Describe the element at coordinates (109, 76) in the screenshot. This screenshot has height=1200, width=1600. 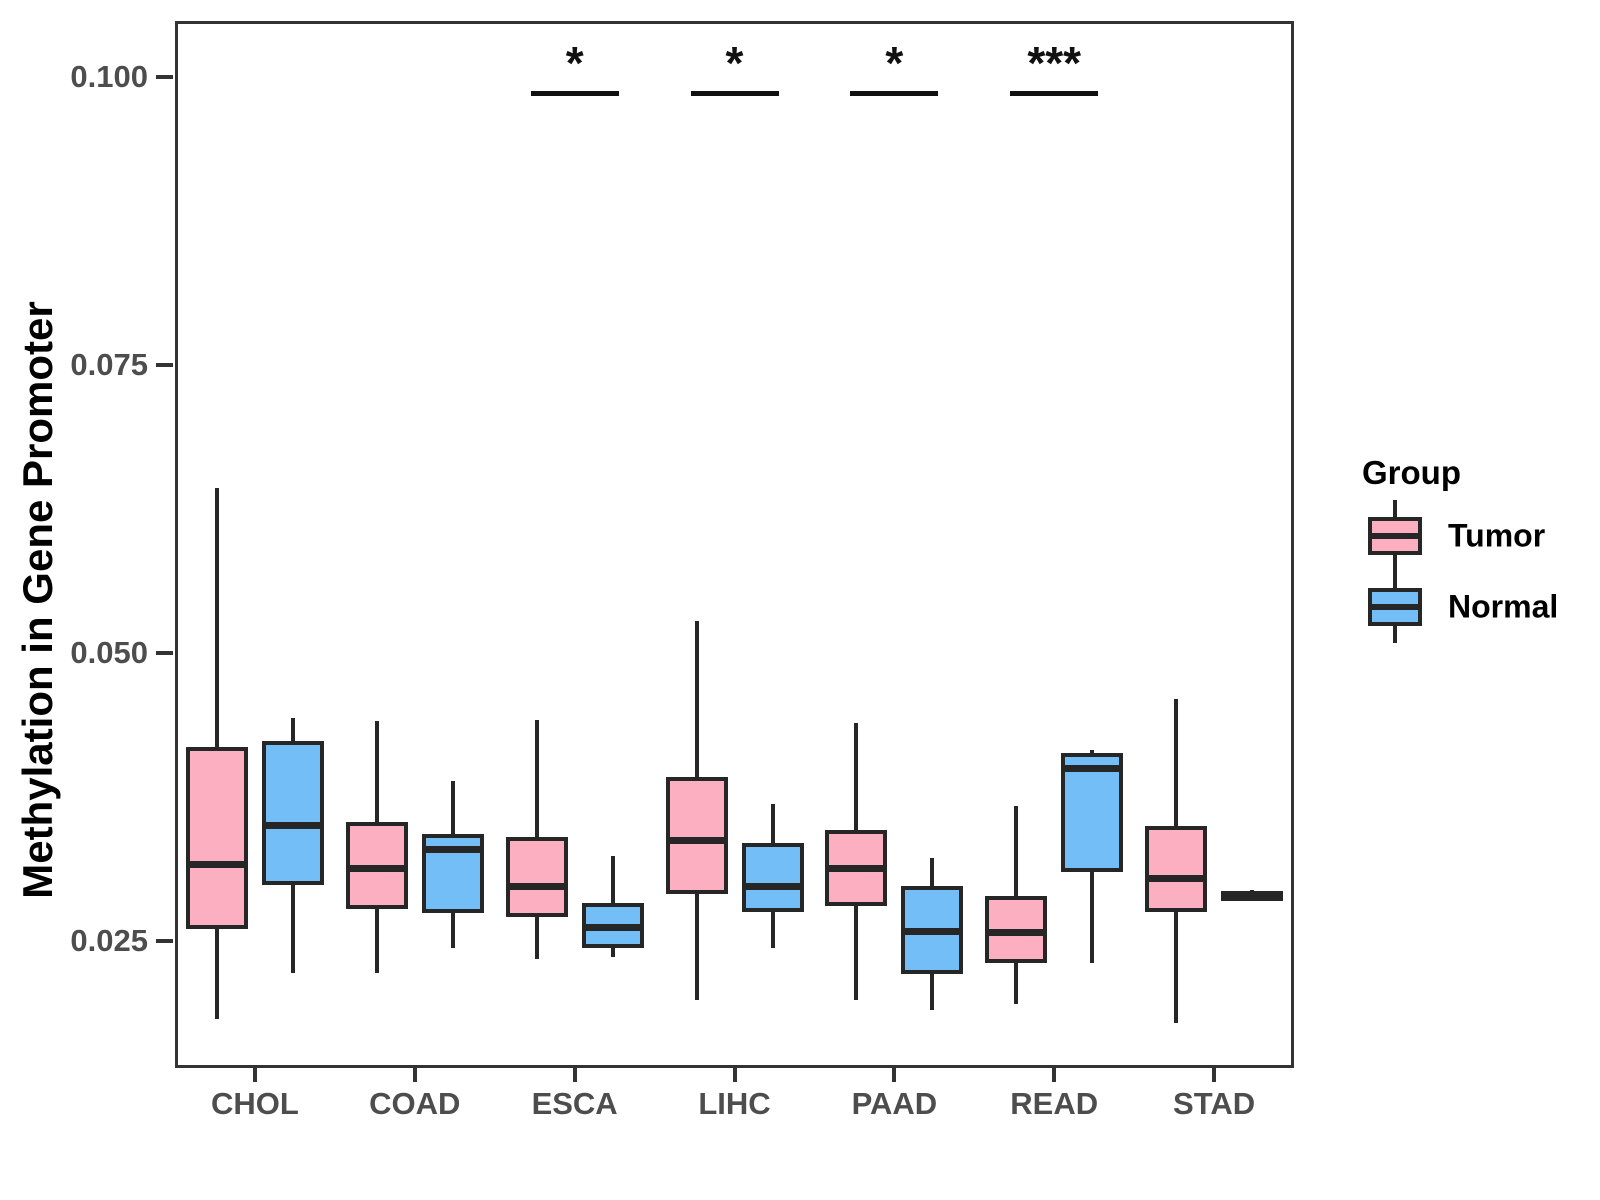
I see `y-axis-tick-label: 0.100` at that location.